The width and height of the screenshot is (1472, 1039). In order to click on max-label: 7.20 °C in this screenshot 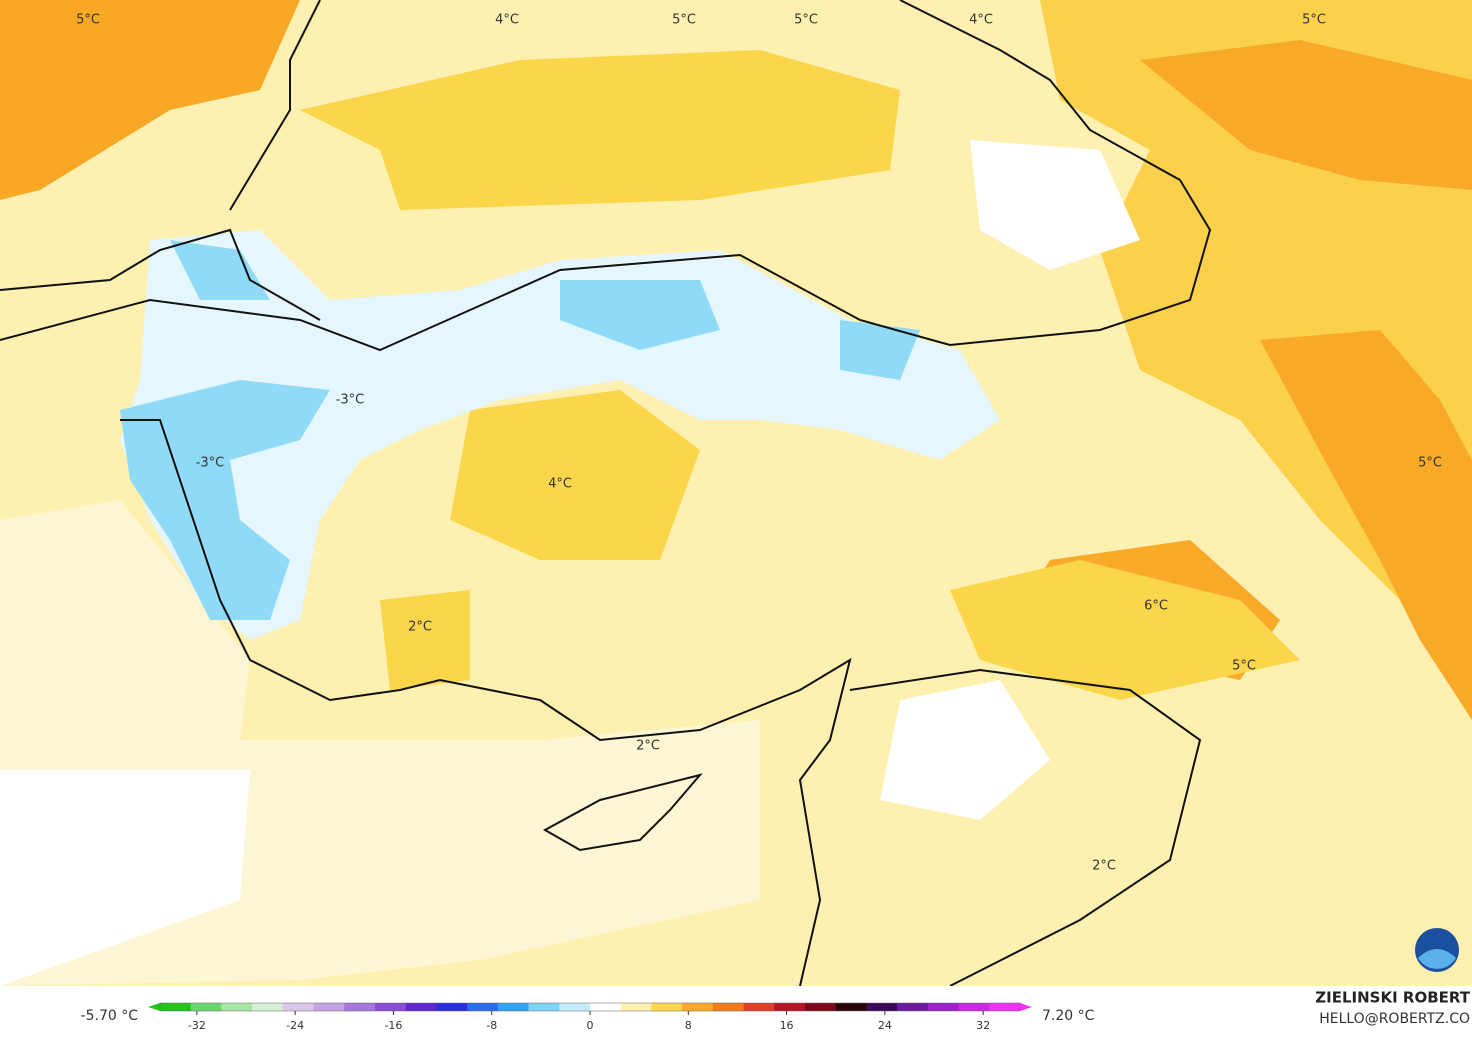, I will do `click(1068, 1016)`.